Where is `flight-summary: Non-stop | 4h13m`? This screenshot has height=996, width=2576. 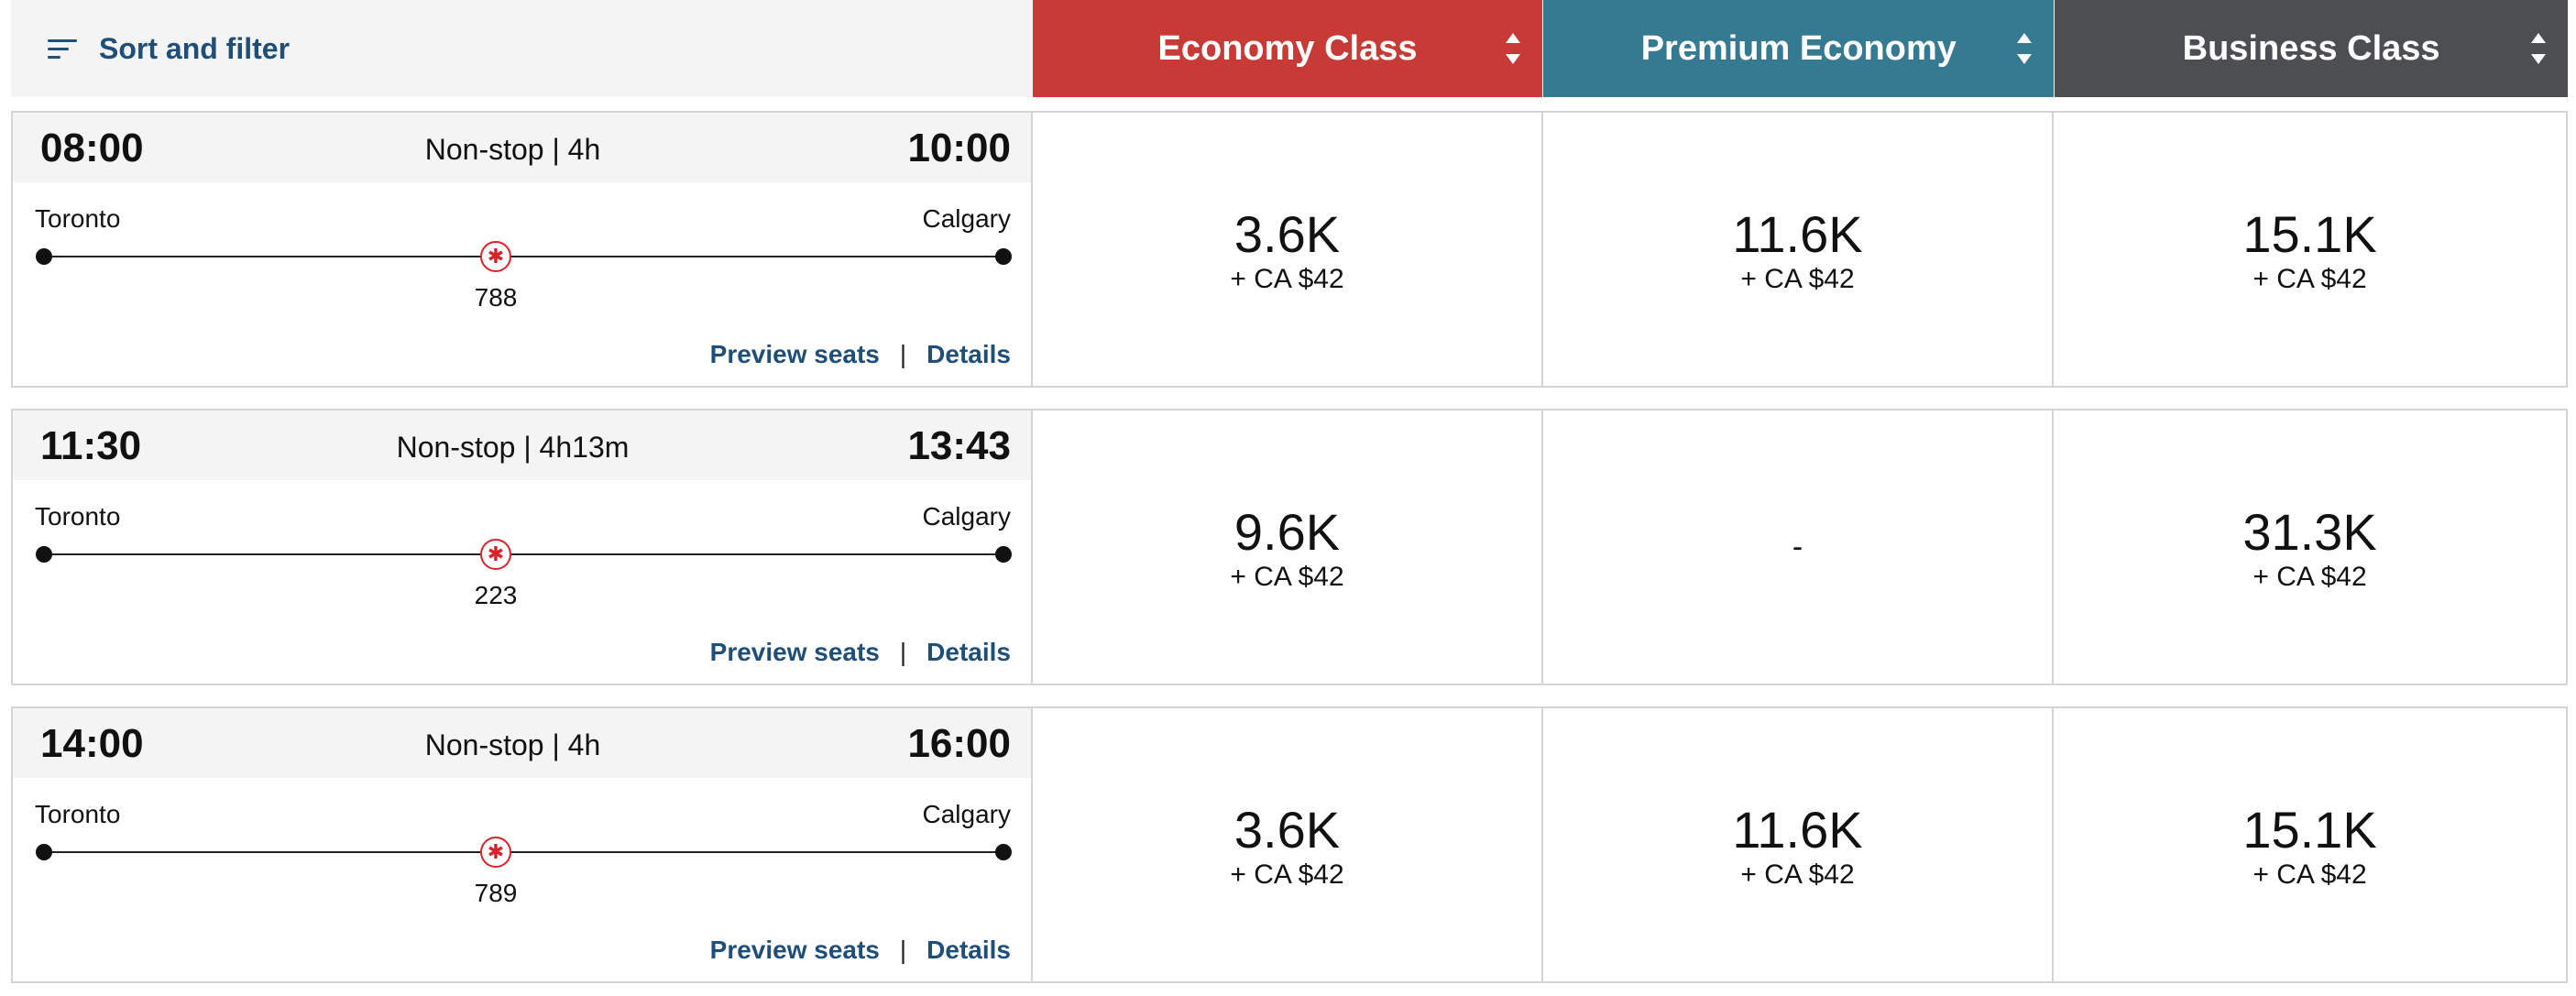 flight-summary: Non-stop | 4h13m is located at coordinates (513, 447).